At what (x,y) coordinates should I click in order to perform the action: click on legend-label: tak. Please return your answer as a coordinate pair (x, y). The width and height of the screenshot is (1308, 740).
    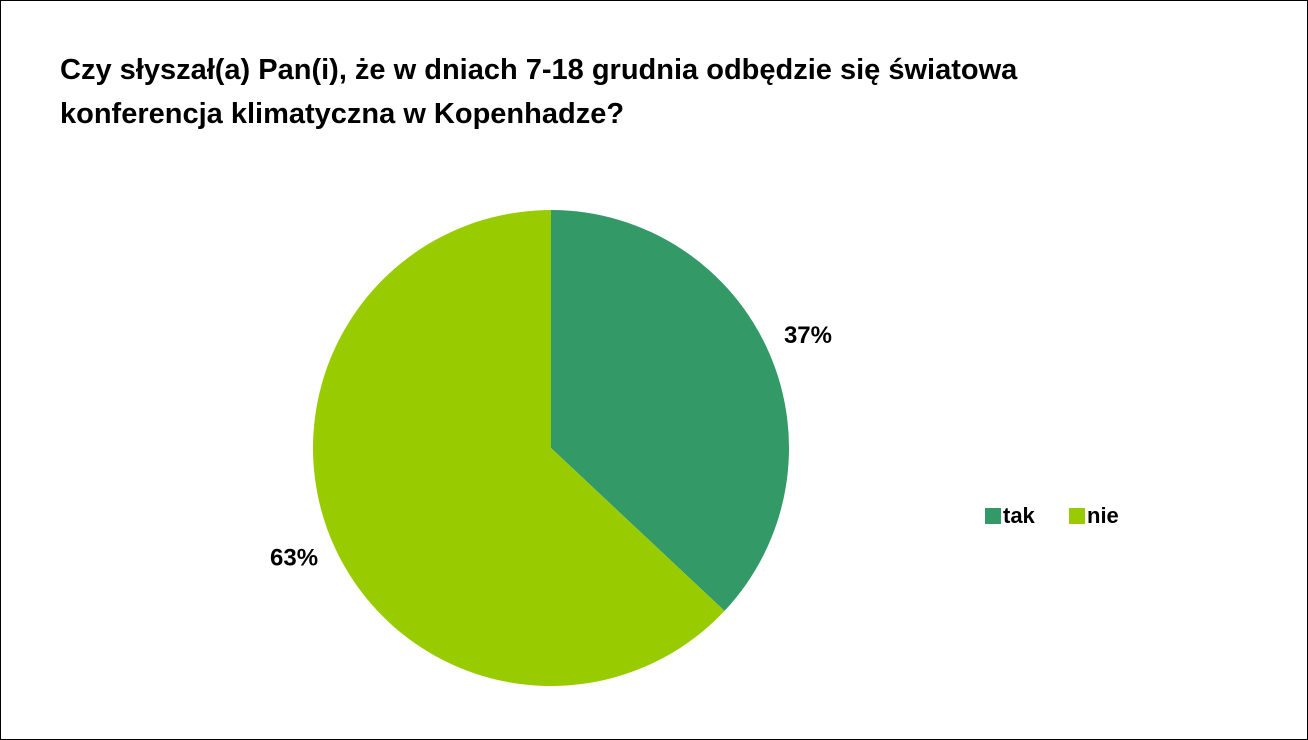
    Looking at the image, I should click on (1019, 515).